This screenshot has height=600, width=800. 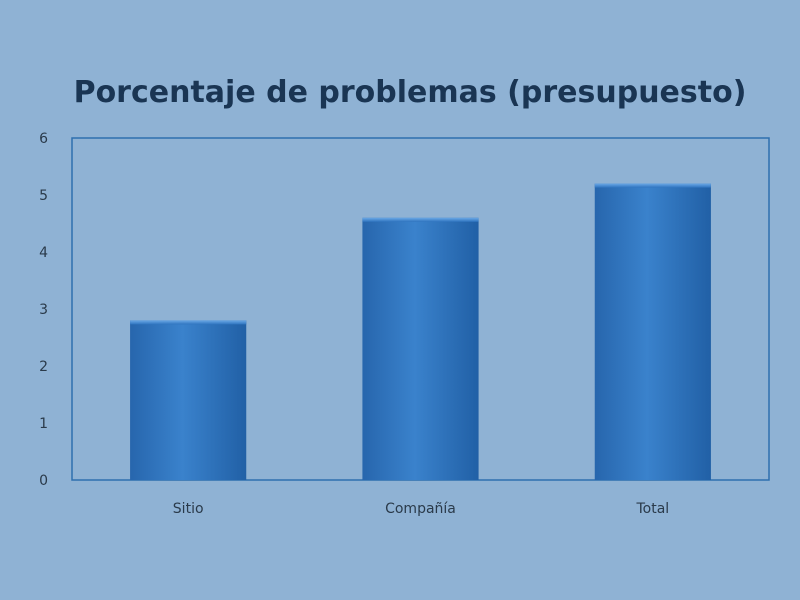 I want to click on x-tick-label: Compañía, so click(x=420, y=509).